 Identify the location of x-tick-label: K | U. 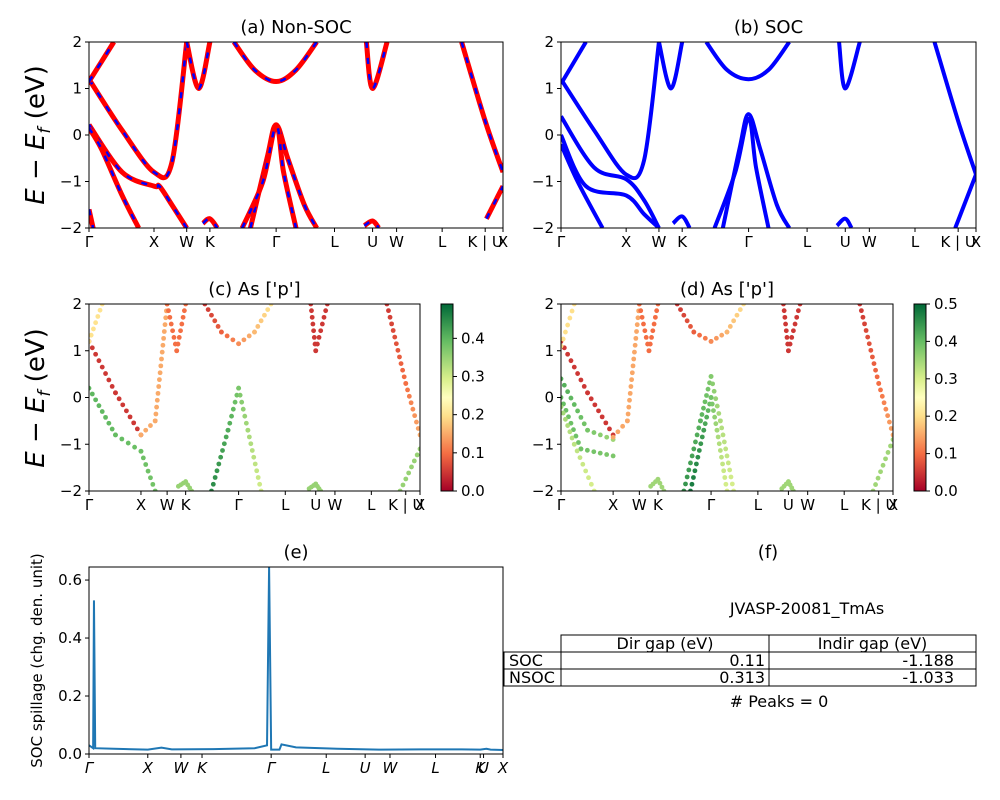
(957, 242).